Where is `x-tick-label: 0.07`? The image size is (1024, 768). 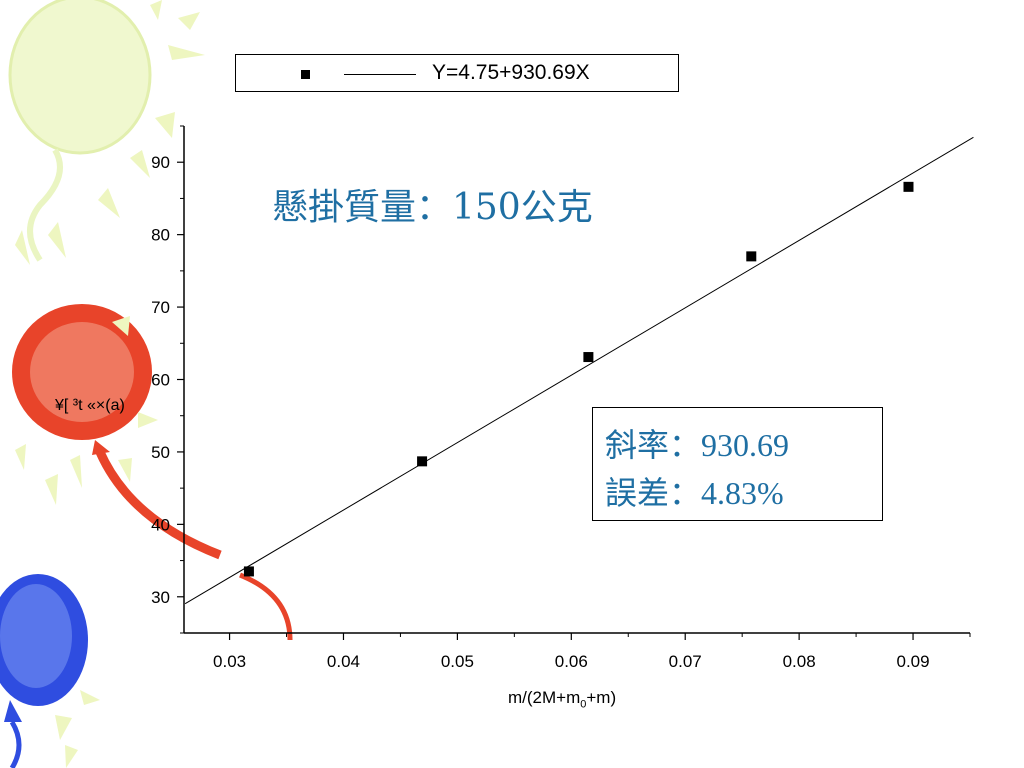 x-tick-label: 0.07 is located at coordinates (685, 661).